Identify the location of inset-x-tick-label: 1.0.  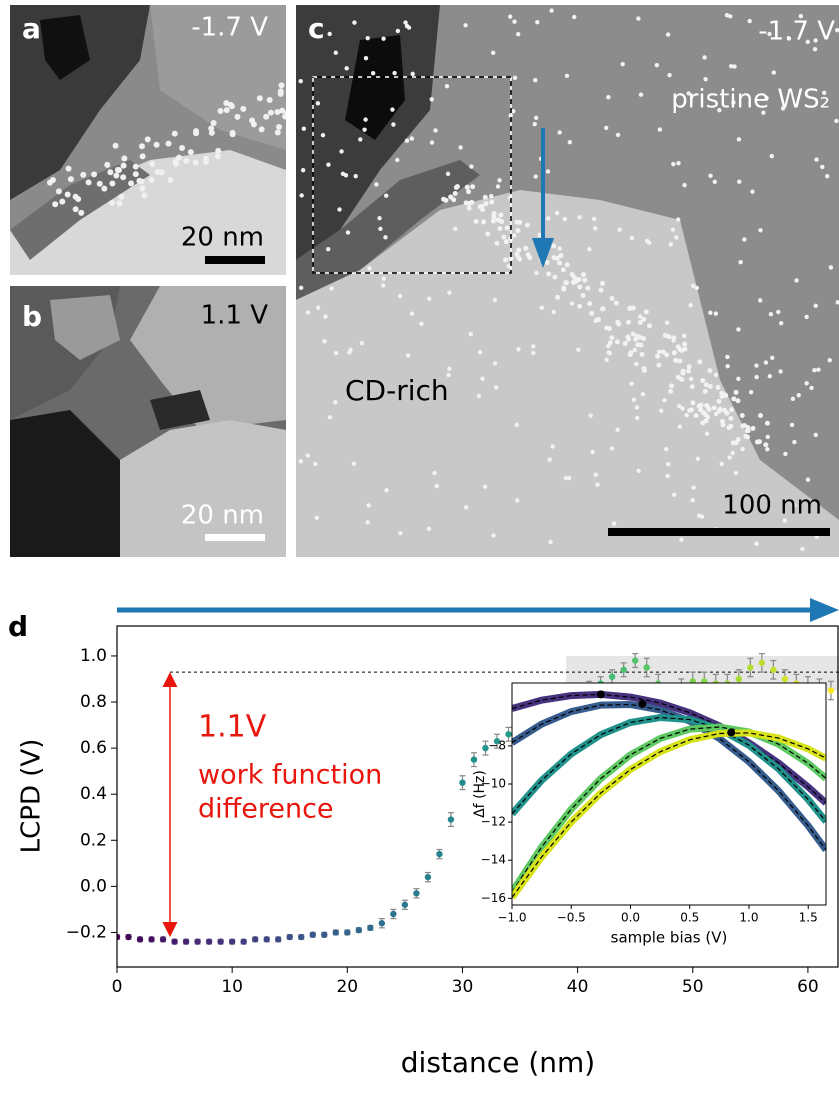
(748, 918).